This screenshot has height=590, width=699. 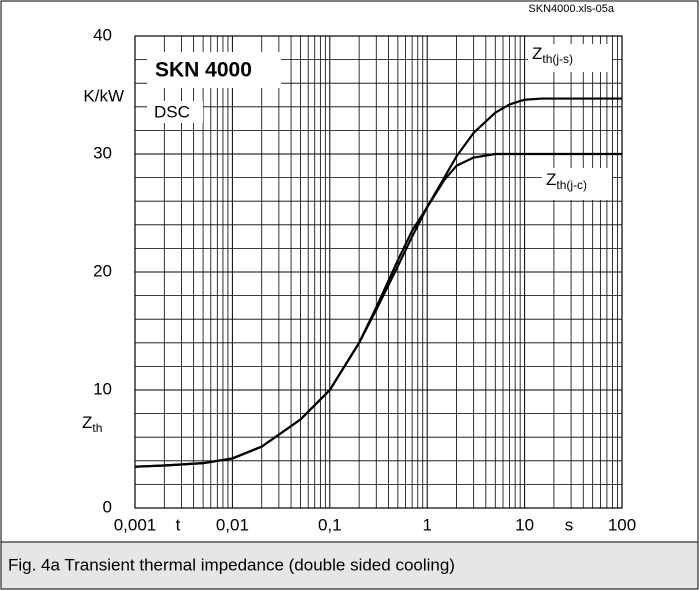 I want to click on y-label: Zth, so click(x=92, y=424).